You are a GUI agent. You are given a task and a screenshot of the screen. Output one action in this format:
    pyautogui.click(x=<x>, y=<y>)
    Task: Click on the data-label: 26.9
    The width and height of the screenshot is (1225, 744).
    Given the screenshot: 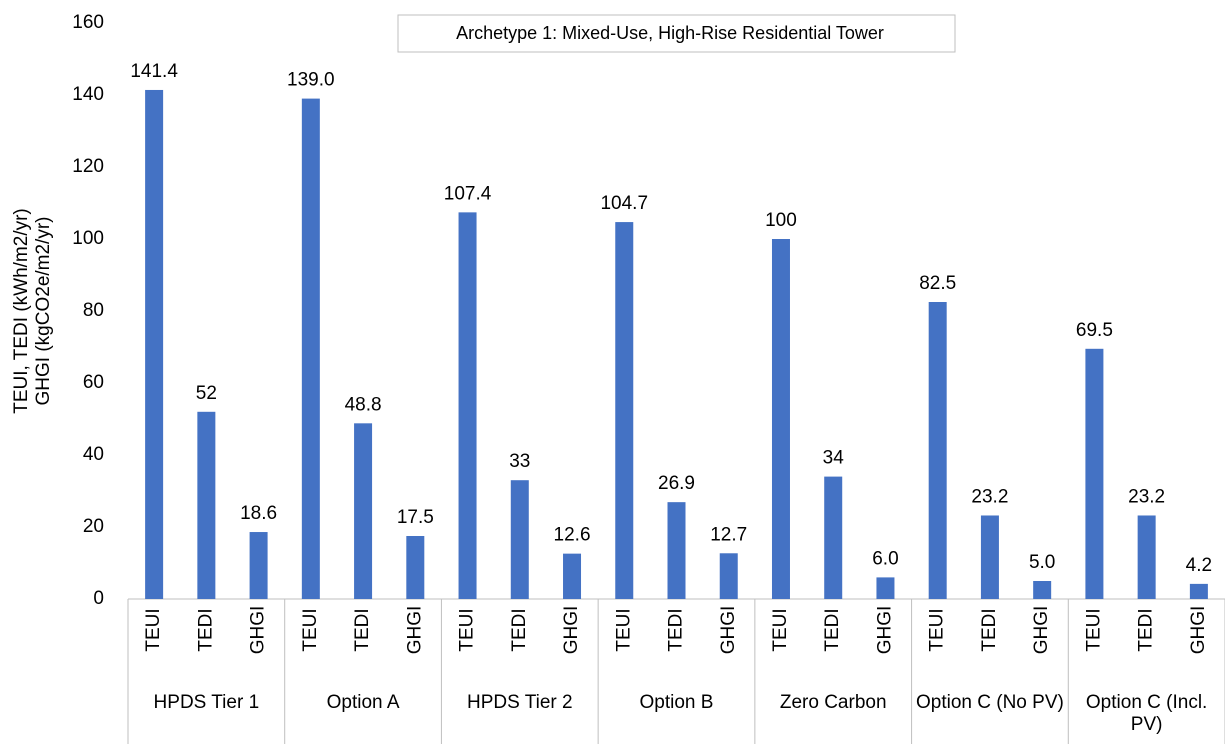 What is the action you would take?
    pyautogui.click(x=676, y=483)
    